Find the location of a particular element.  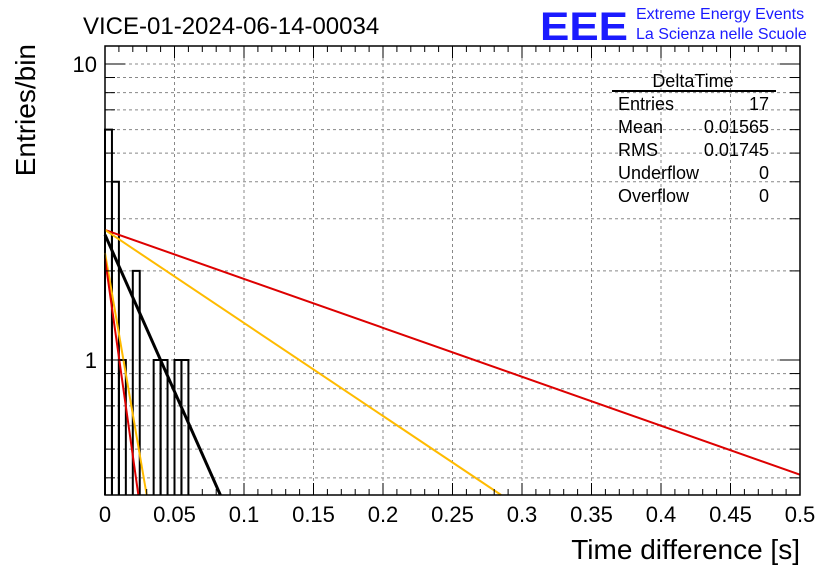

x-tick-label: 0.25 is located at coordinates (452, 514).